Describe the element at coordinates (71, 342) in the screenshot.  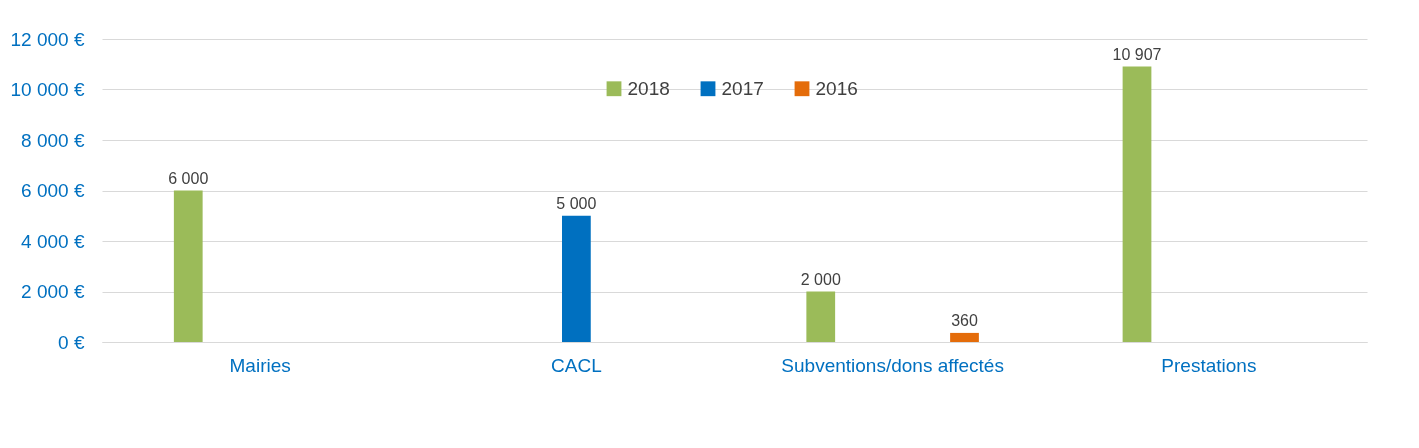
I see `y-tick-label: 0 €` at that location.